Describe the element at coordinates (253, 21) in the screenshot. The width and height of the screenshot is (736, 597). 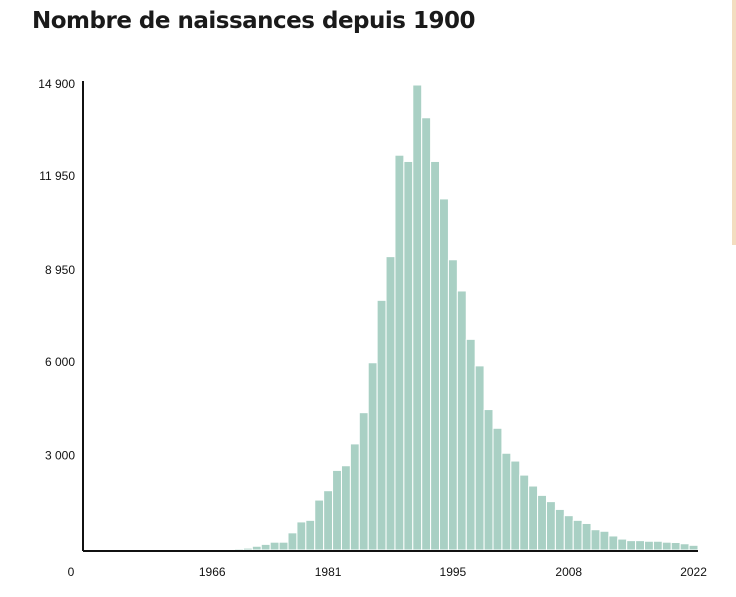
I see `chart-title: Nombre de naissances depuis 1900` at that location.